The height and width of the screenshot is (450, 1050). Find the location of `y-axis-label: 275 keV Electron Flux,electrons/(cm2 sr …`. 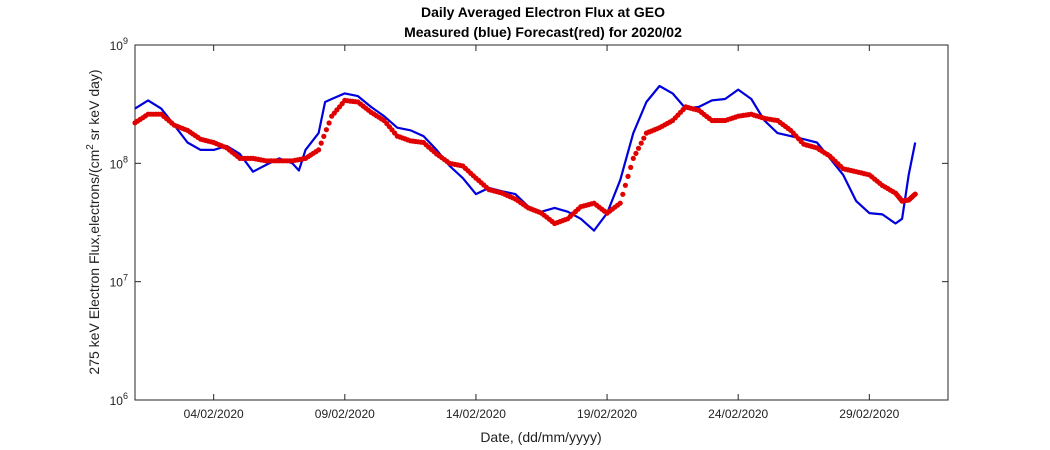

y-axis-label: 275 keV Electron Flux,electrons/(cm2 sr … is located at coordinates (93, 221).